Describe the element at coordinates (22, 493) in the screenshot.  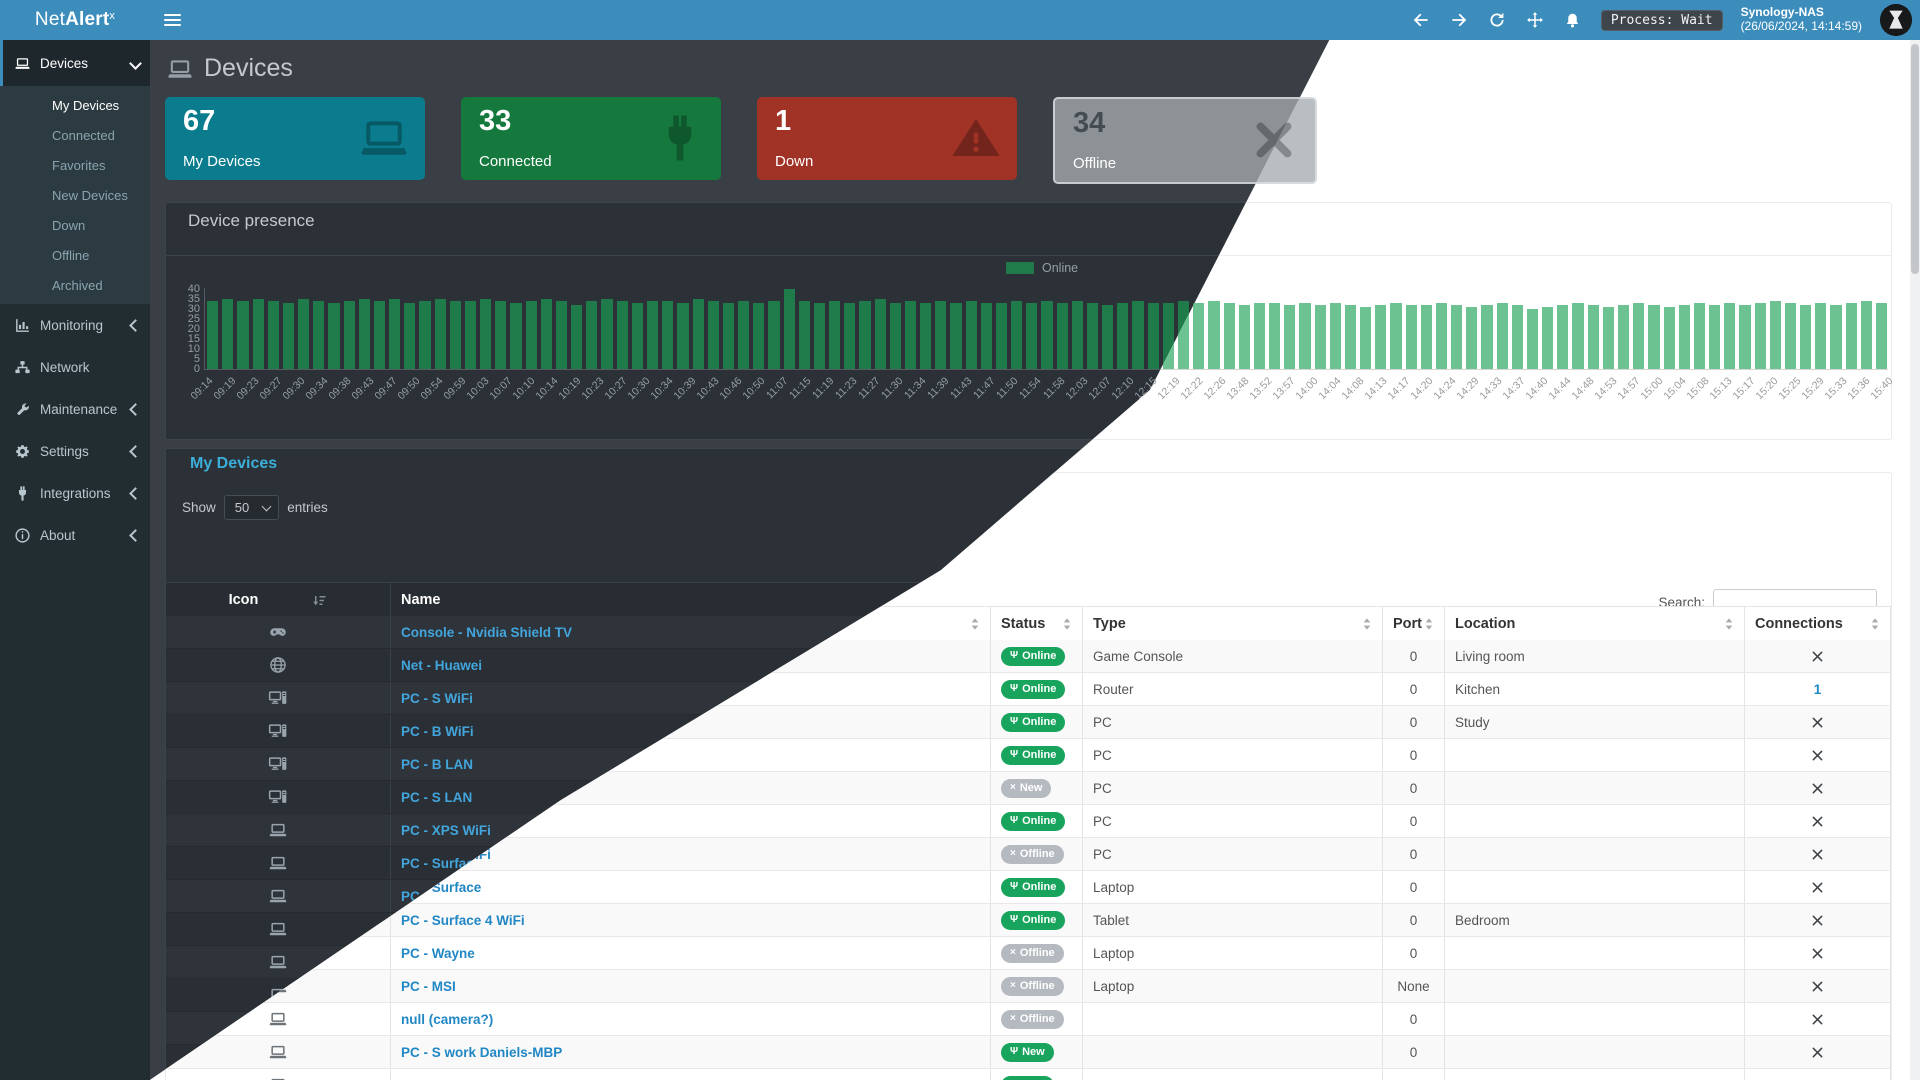
I see `plug-icon` at that location.